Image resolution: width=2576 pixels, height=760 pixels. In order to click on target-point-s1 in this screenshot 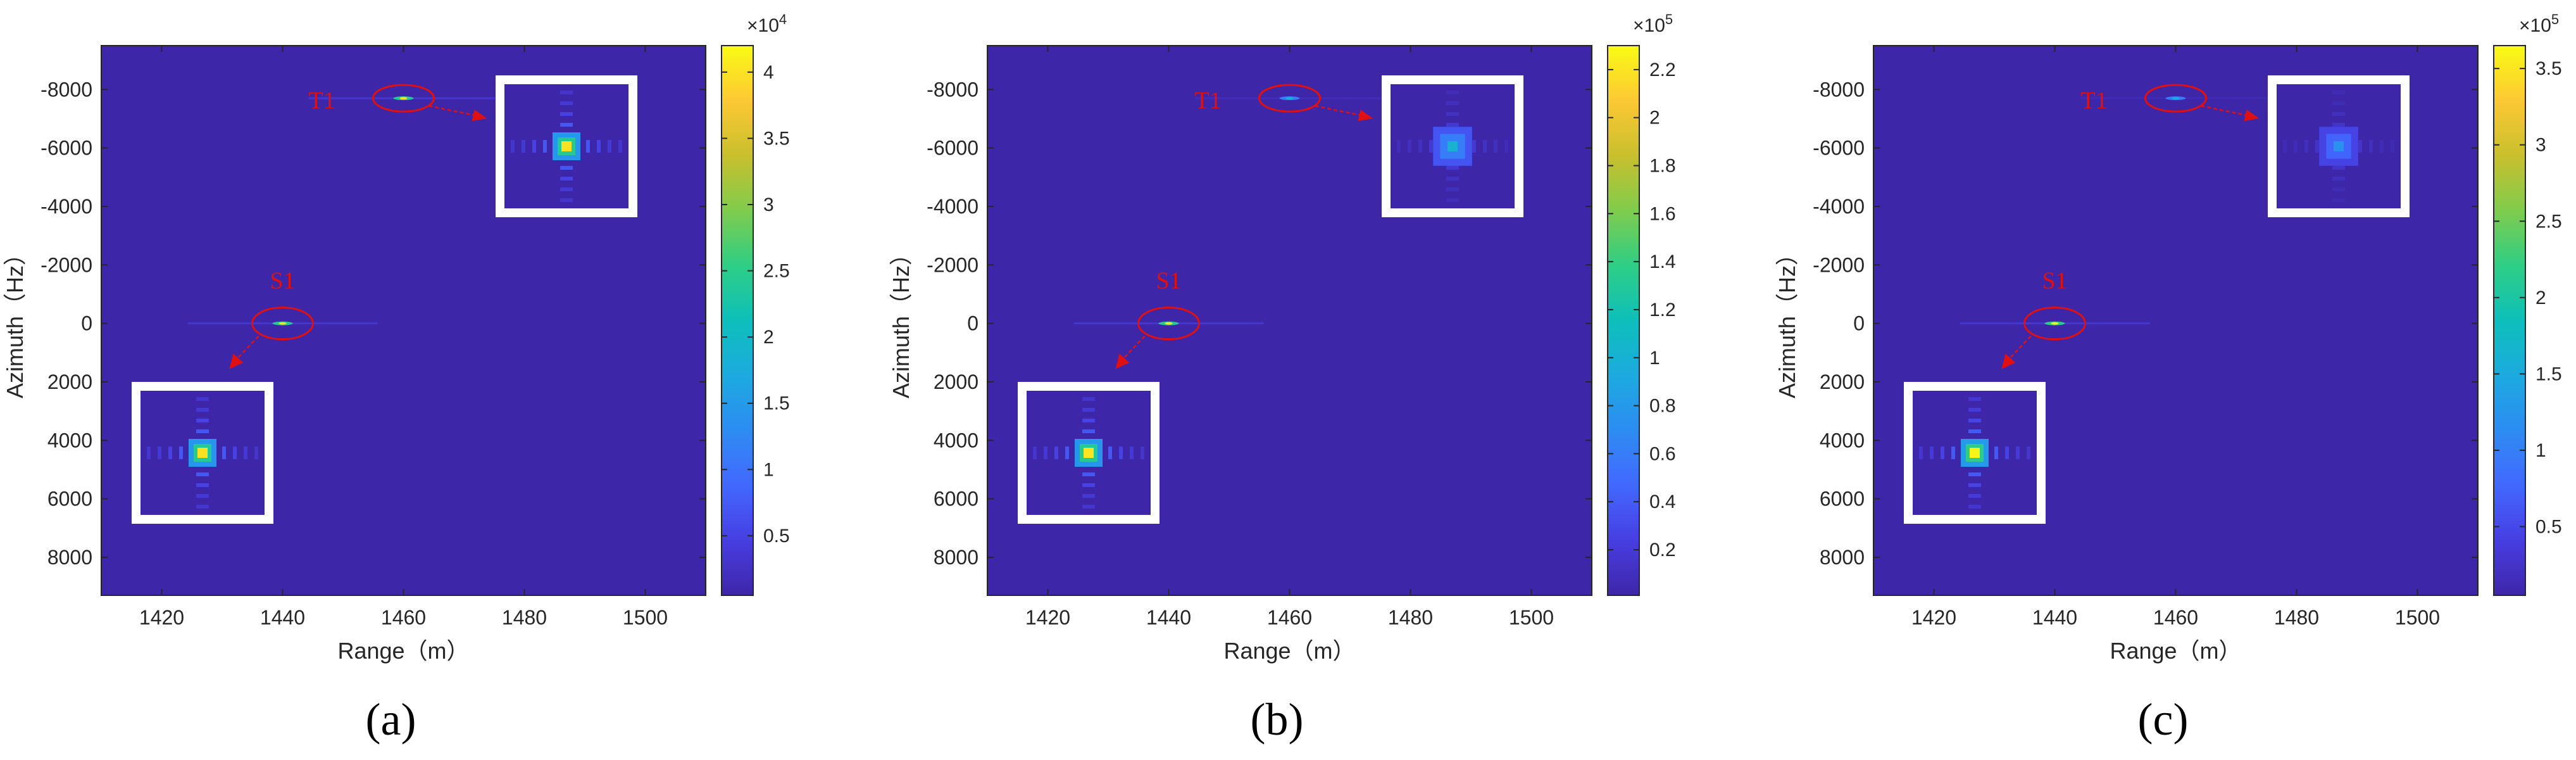, I will do `click(1168, 323)`.